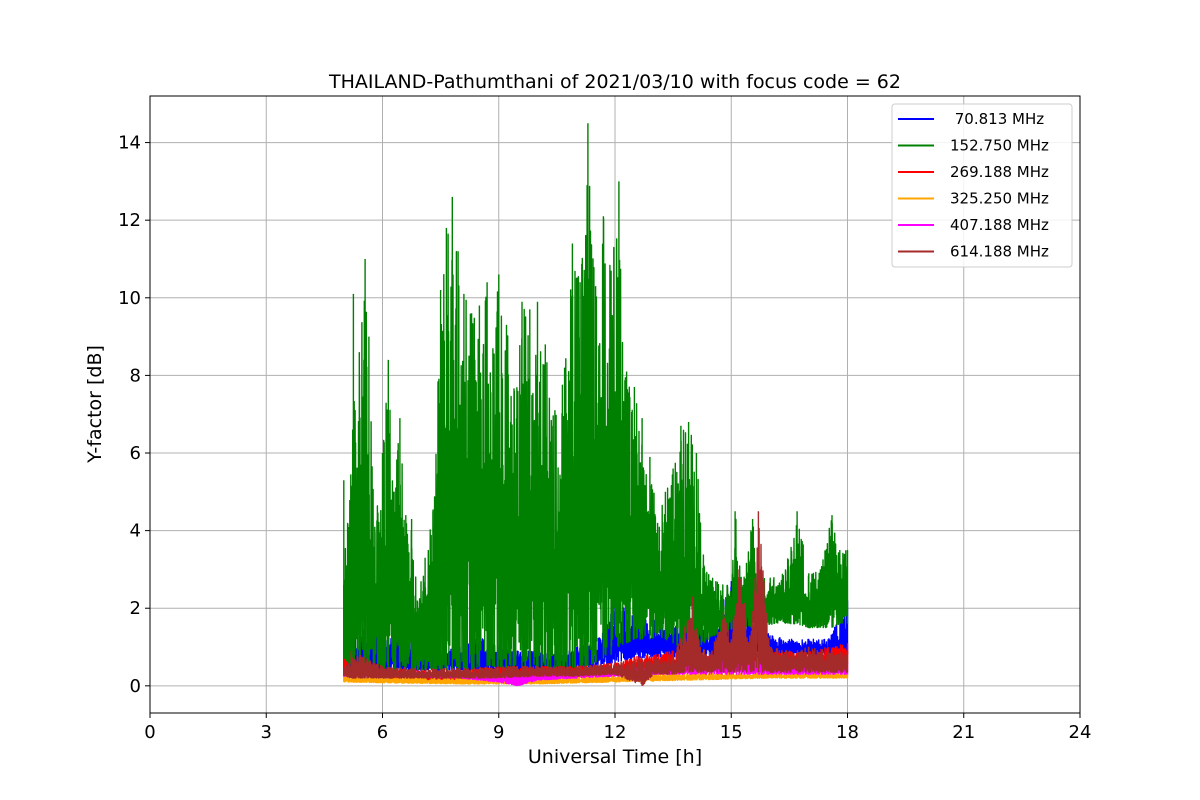 The height and width of the screenshot is (800, 1200). Describe the element at coordinates (997, 119) in the screenshot. I see `legend-label-0: 70.813 MHz` at that location.